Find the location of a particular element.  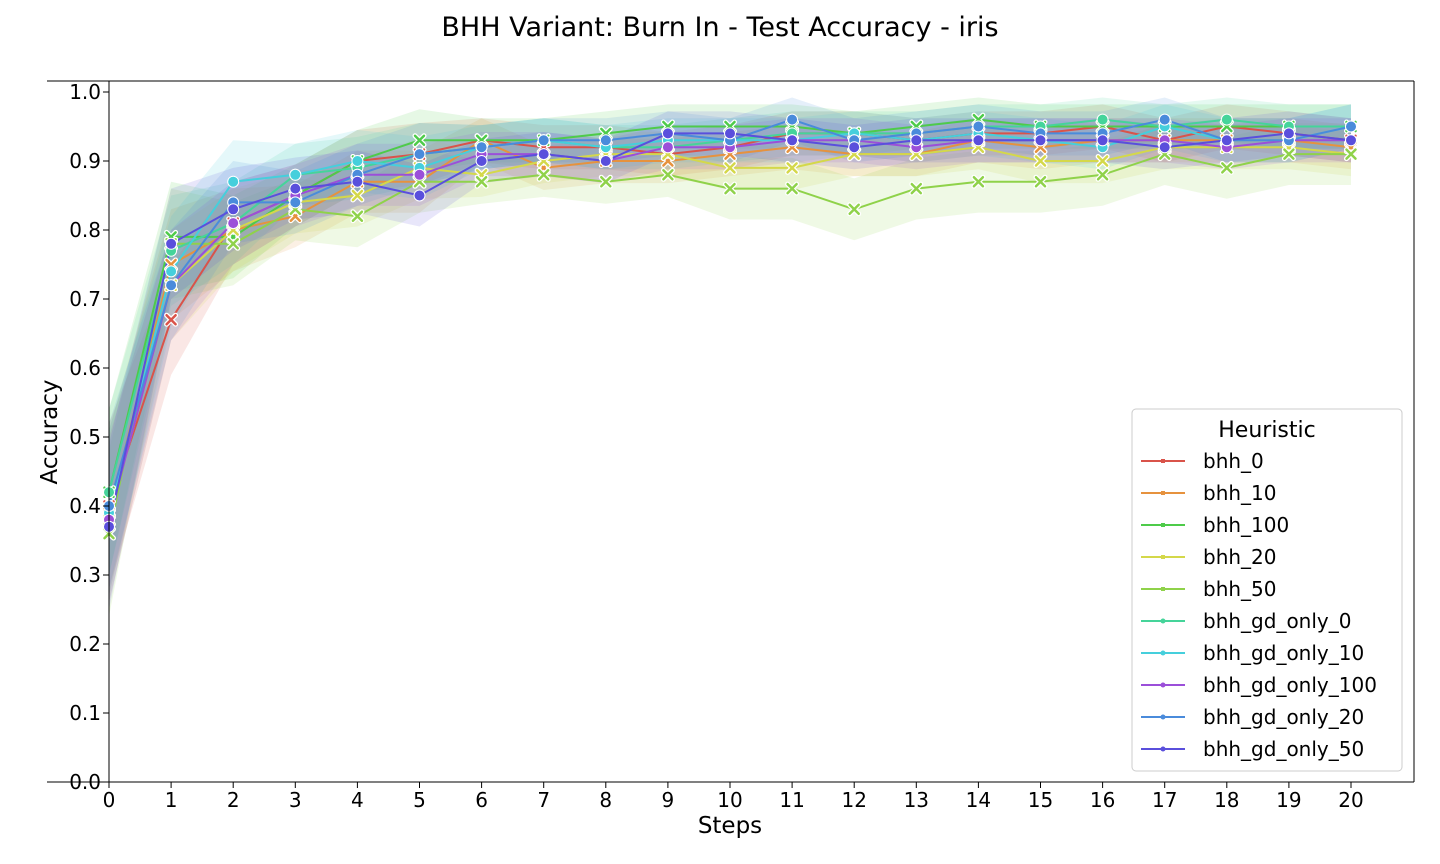

x-tick-label: 15 is located at coordinates (1040, 800).